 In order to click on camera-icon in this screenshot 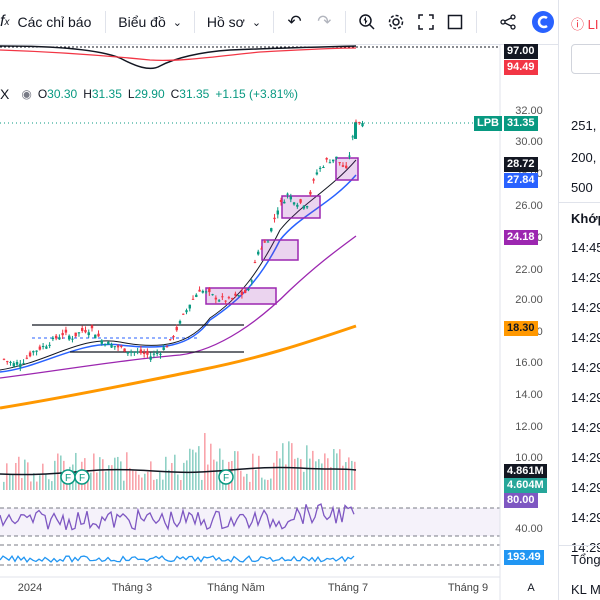, I will do `click(456, 22)`.